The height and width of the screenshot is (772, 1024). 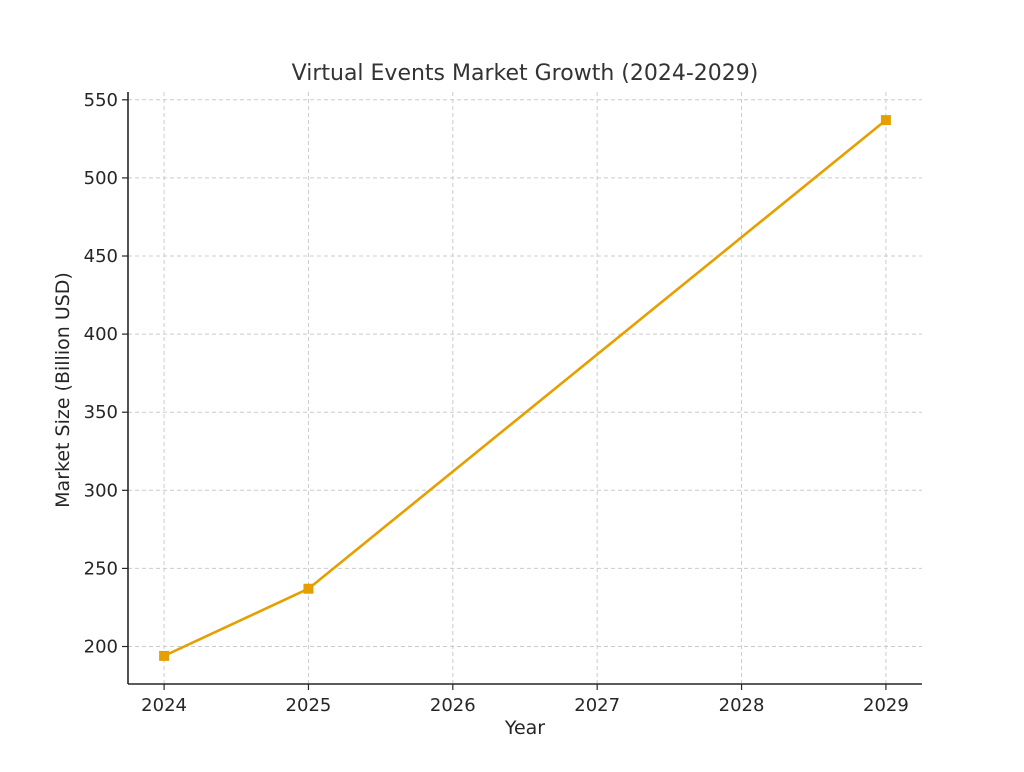 What do you see at coordinates (525, 73) in the screenshot?
I see `chart-title: Virtual Events Market Growth (2024-2029)` at bounding box center [525, 73].